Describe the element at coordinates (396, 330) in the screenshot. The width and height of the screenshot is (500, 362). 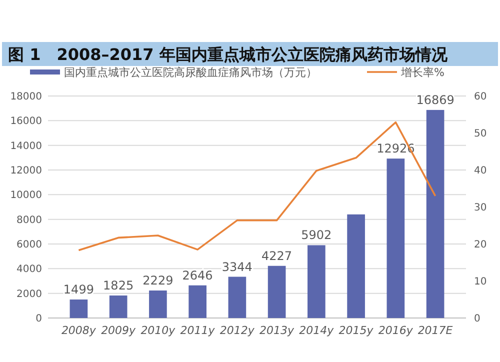
I see `x-tick-label: 2016y` at that location.